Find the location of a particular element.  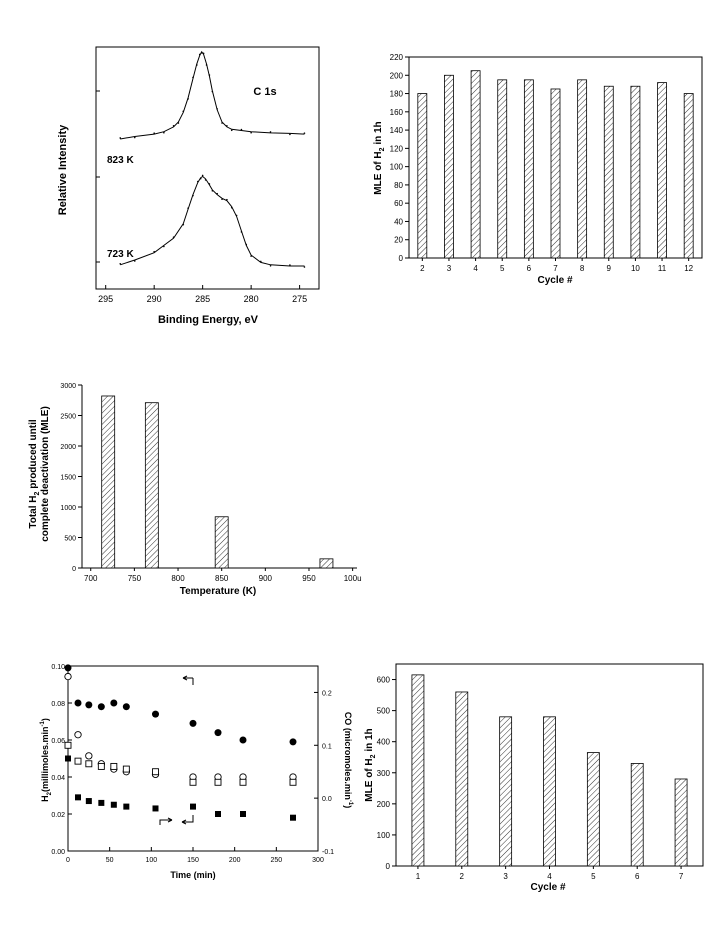

cycles7-ytick-label: 600 is located at coordinates (384, 680).